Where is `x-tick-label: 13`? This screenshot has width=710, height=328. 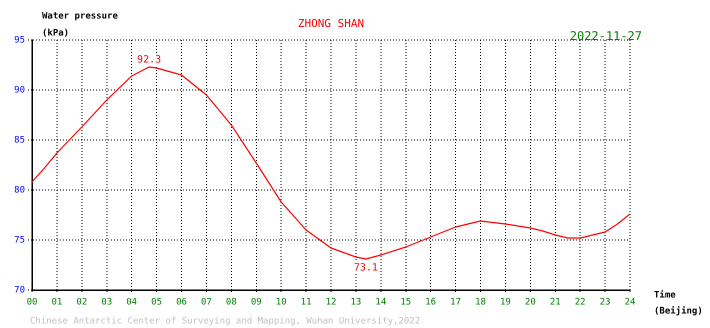 x-tick-label: 13 is located at coordinates (356, 303).